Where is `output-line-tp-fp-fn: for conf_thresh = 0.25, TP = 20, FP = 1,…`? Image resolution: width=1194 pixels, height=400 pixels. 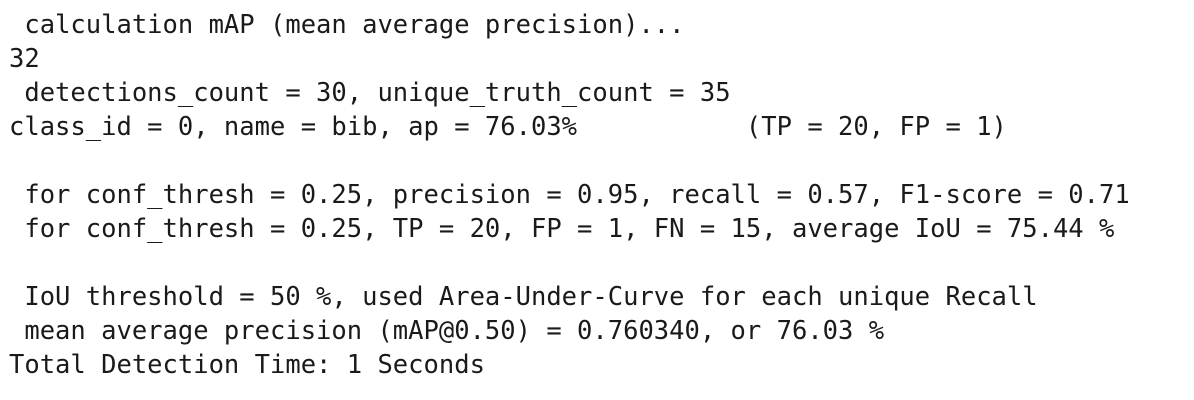
output-line-tp-fp-fn: for conf_thresh = 0.25, TP = 20, FP = 1,… is located at coordinates (562, 229).